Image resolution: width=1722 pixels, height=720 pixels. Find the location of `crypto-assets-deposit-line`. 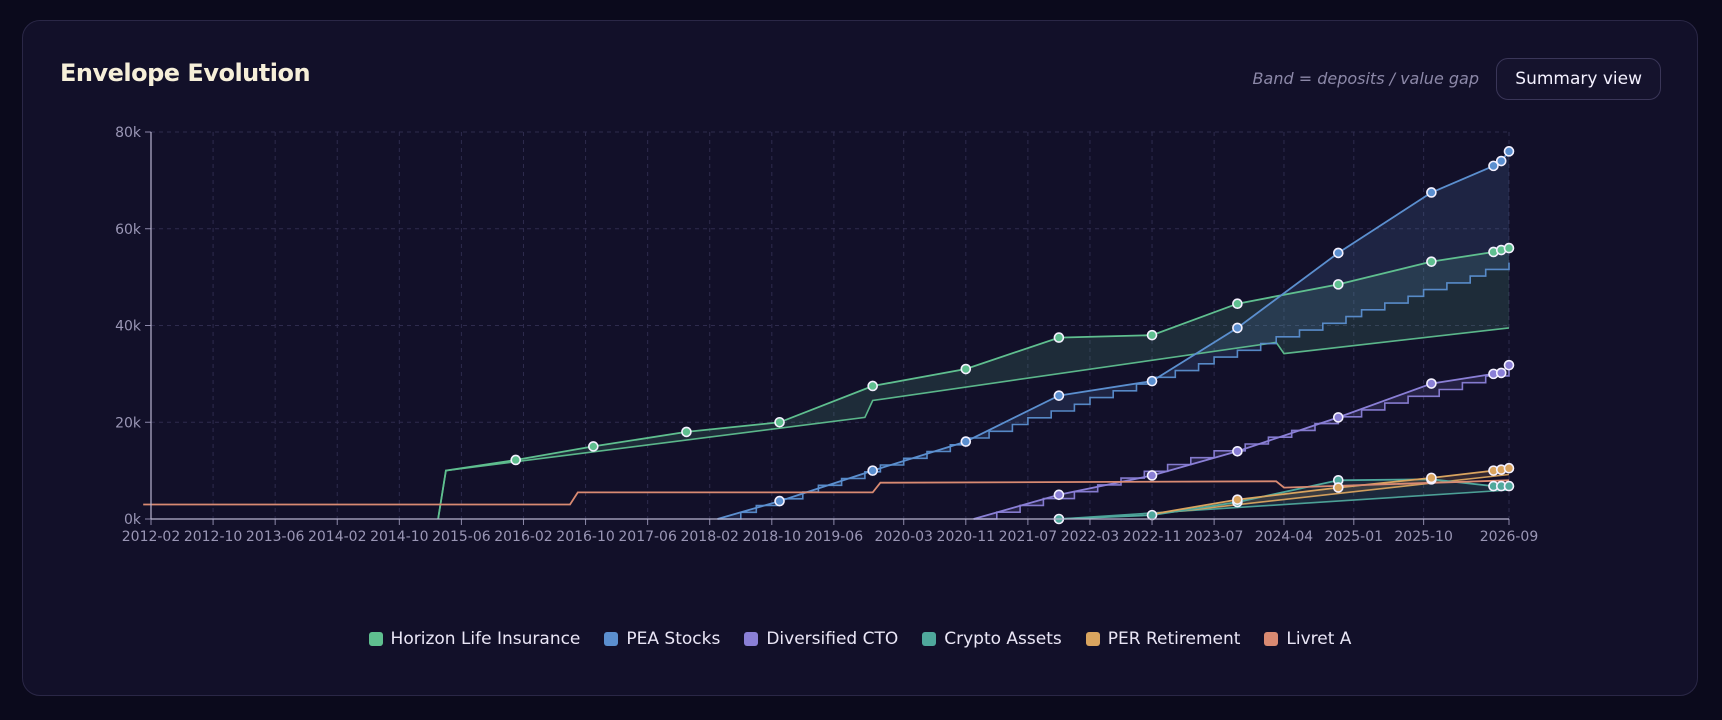

crypto-assets-deposit-line is located at coordinates (1284, 504).